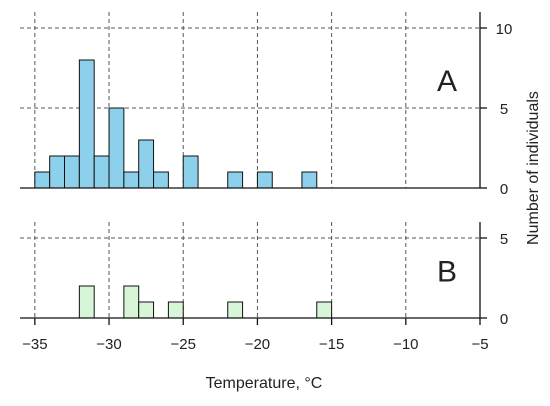 Image resolution: width=550 pixels, height=406 pixels. Describe the element at coordinates (504, 109) in the screenshot. I see `y-tick-label-panel-a: 5` at that location.